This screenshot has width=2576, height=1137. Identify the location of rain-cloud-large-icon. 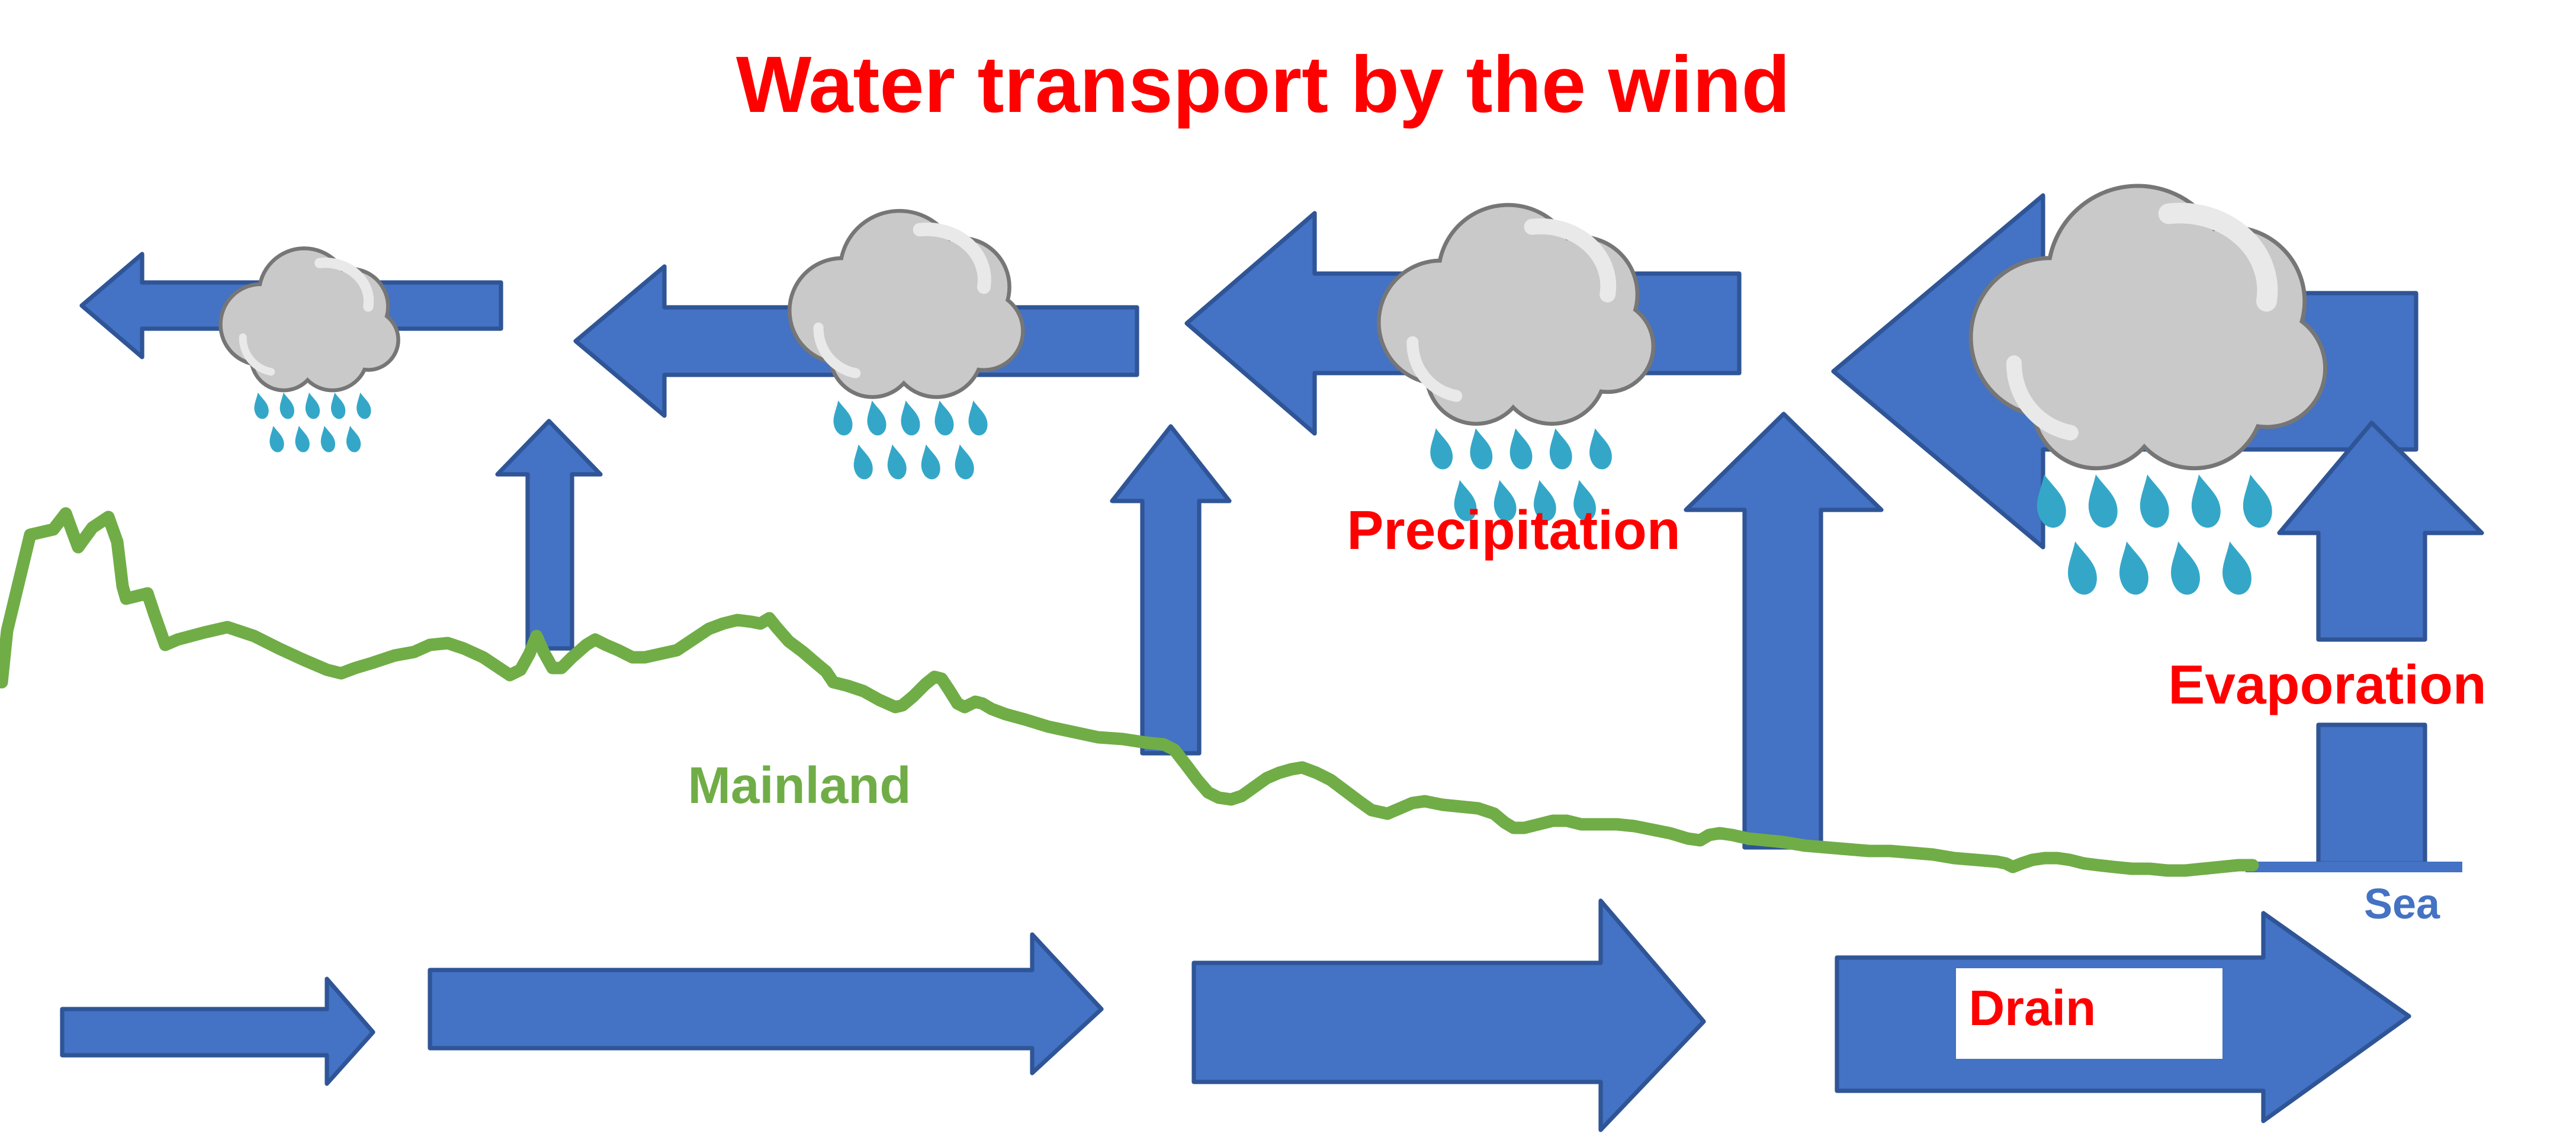
(1516, 365).